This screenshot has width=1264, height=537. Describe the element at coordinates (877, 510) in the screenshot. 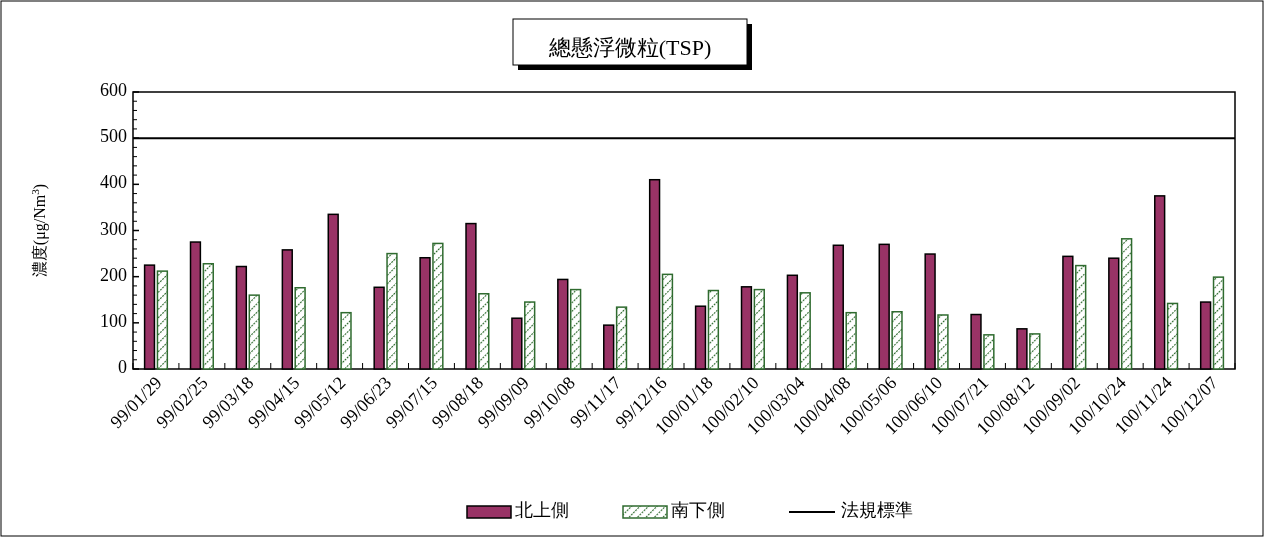

I see `legend-label: 法規標準` at that location.